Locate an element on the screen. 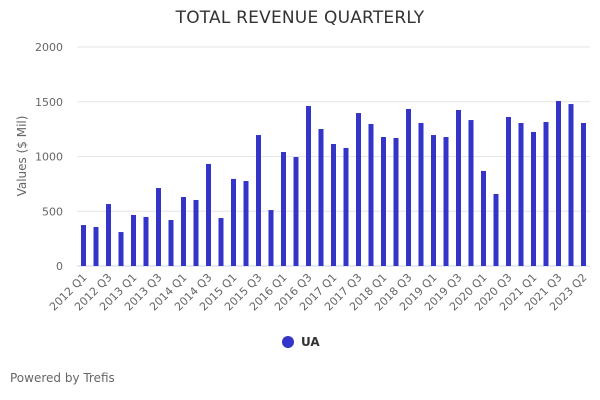 The width and height of the screenshot is (600, 400). powered-by-credit: Powered by Trefis is located at coordinates (62, 378).